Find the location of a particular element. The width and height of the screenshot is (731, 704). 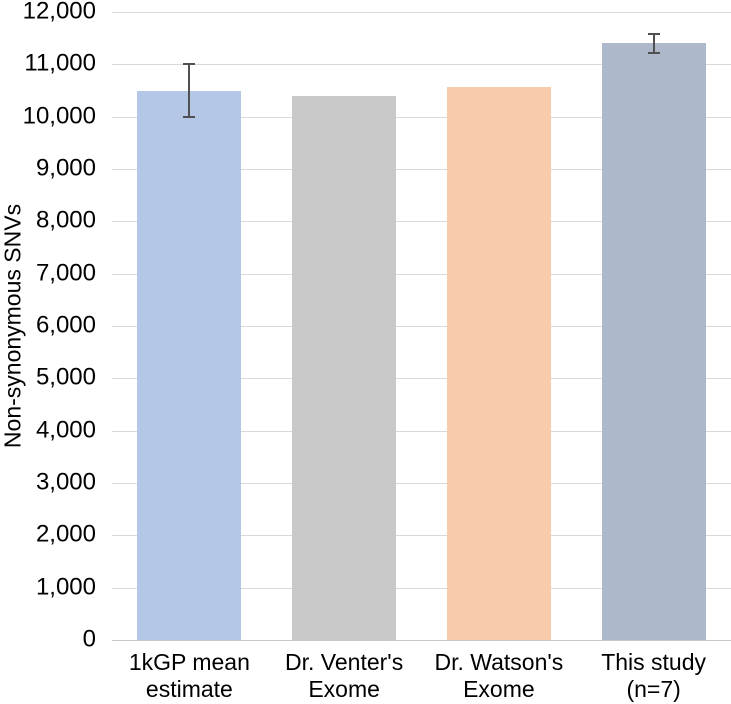

y-tick-label: 1,000 is located at coordinates (65, 587).